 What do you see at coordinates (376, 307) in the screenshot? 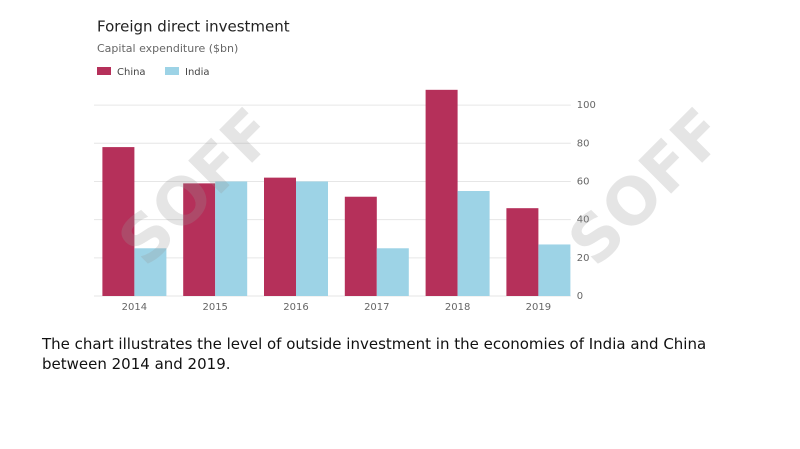
I see `x-tick-label: 2017` at bounding box center [376, 307].